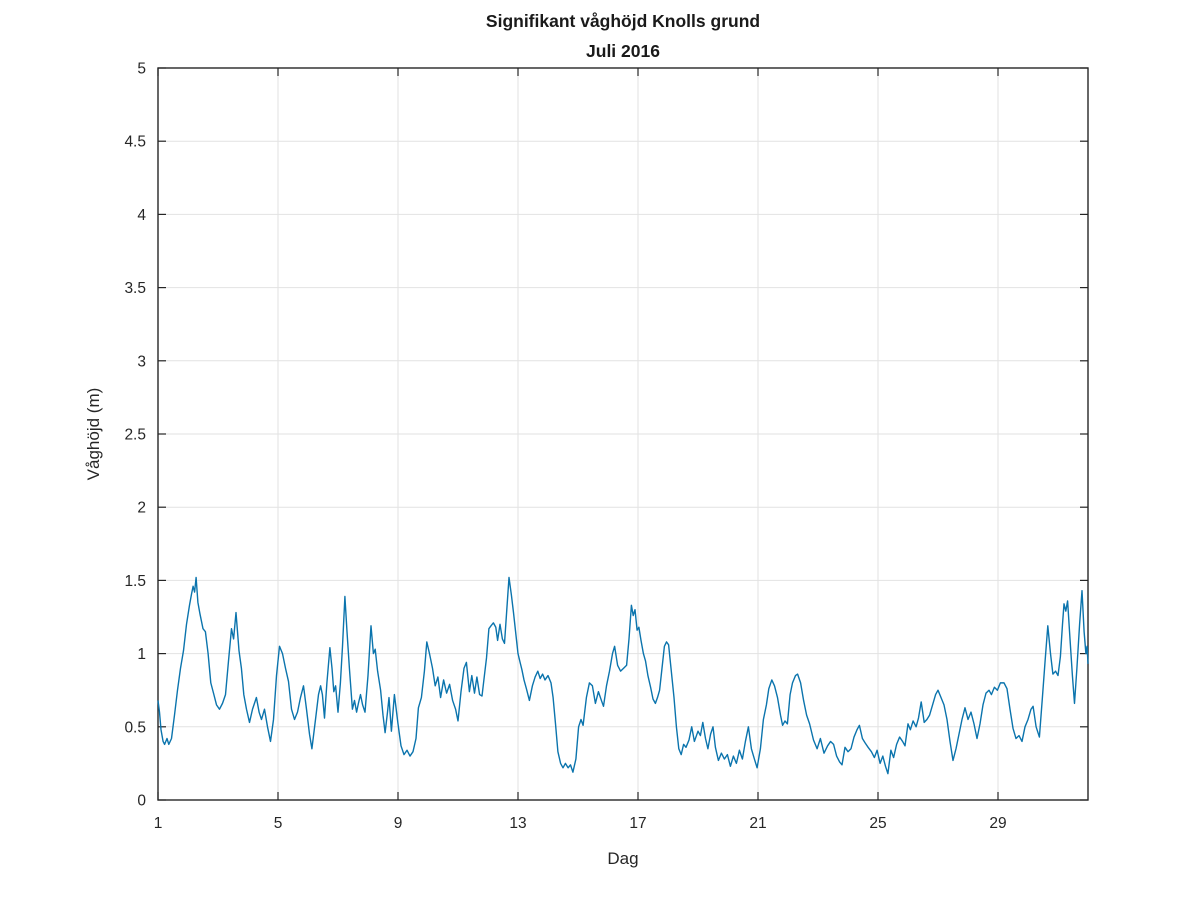  What do you see at coordinates (877, 823) in the screenshot?
I see `x-tick-label: 25` at bounding box center [877, 823].